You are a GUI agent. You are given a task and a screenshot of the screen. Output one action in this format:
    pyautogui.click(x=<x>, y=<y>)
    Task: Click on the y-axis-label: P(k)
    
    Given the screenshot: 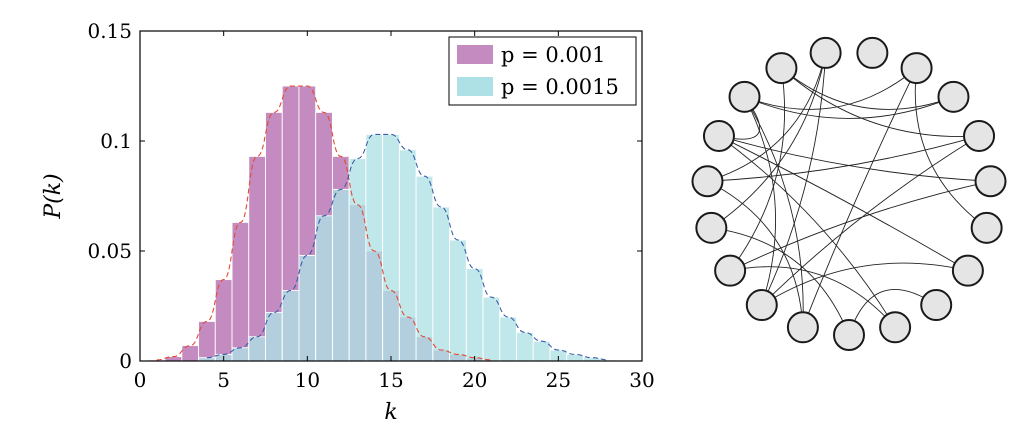 What is the action you would take?
    pyautogui.click(x=53, y=196)
    